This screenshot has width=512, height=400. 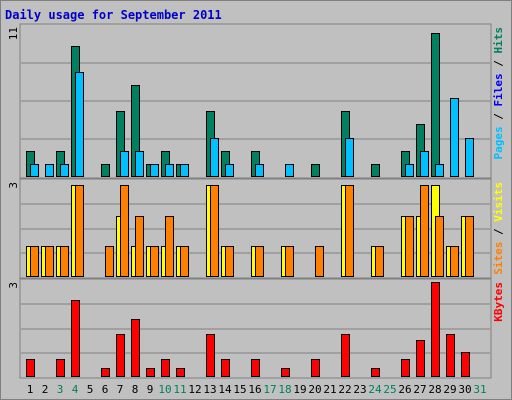 What do you see at coordinates (375, 389) in the screenshot?
I see `x-tick-label-day-24: 24` at bounding box center [375, 389].